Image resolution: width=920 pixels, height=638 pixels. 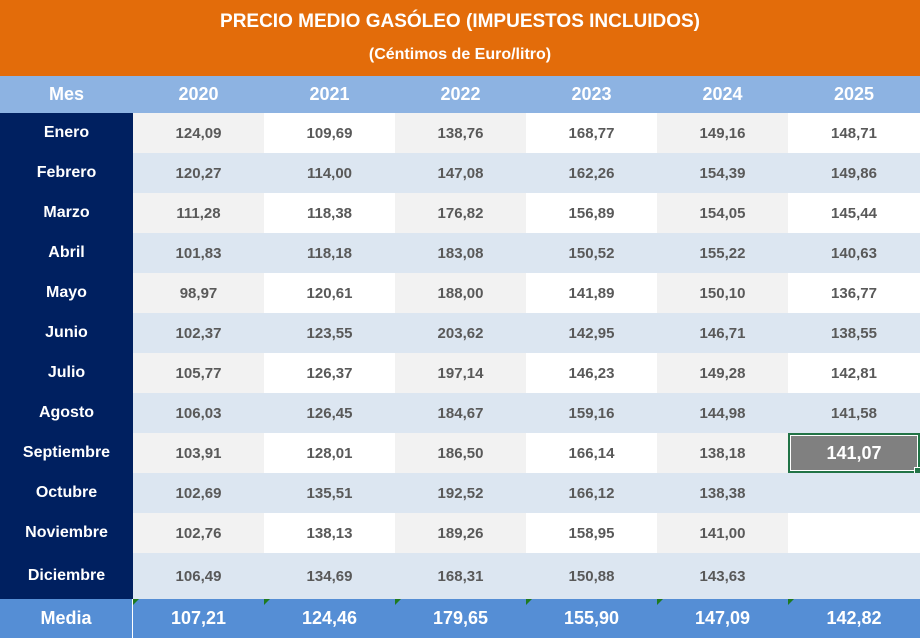 What do you see at coordinates (591, 213) in the screenshot?
I see `price-cell: 156,89` at bounding box center [591, 213].